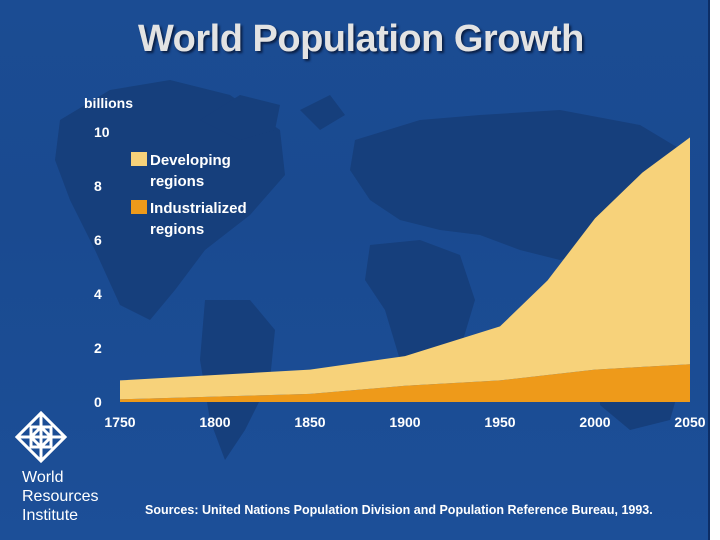 Image resolution: width=720 pixels, height=540 pixels. Describe the element at coordinates (214, 422) in the screenshot. I see `x-tick-label: 1800` at that location.